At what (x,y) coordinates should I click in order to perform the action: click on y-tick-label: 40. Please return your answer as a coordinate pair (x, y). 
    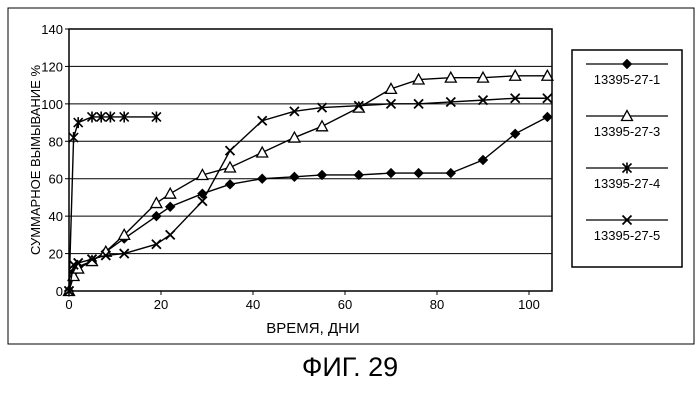
    Looking at the image, I should click on (56, 216).